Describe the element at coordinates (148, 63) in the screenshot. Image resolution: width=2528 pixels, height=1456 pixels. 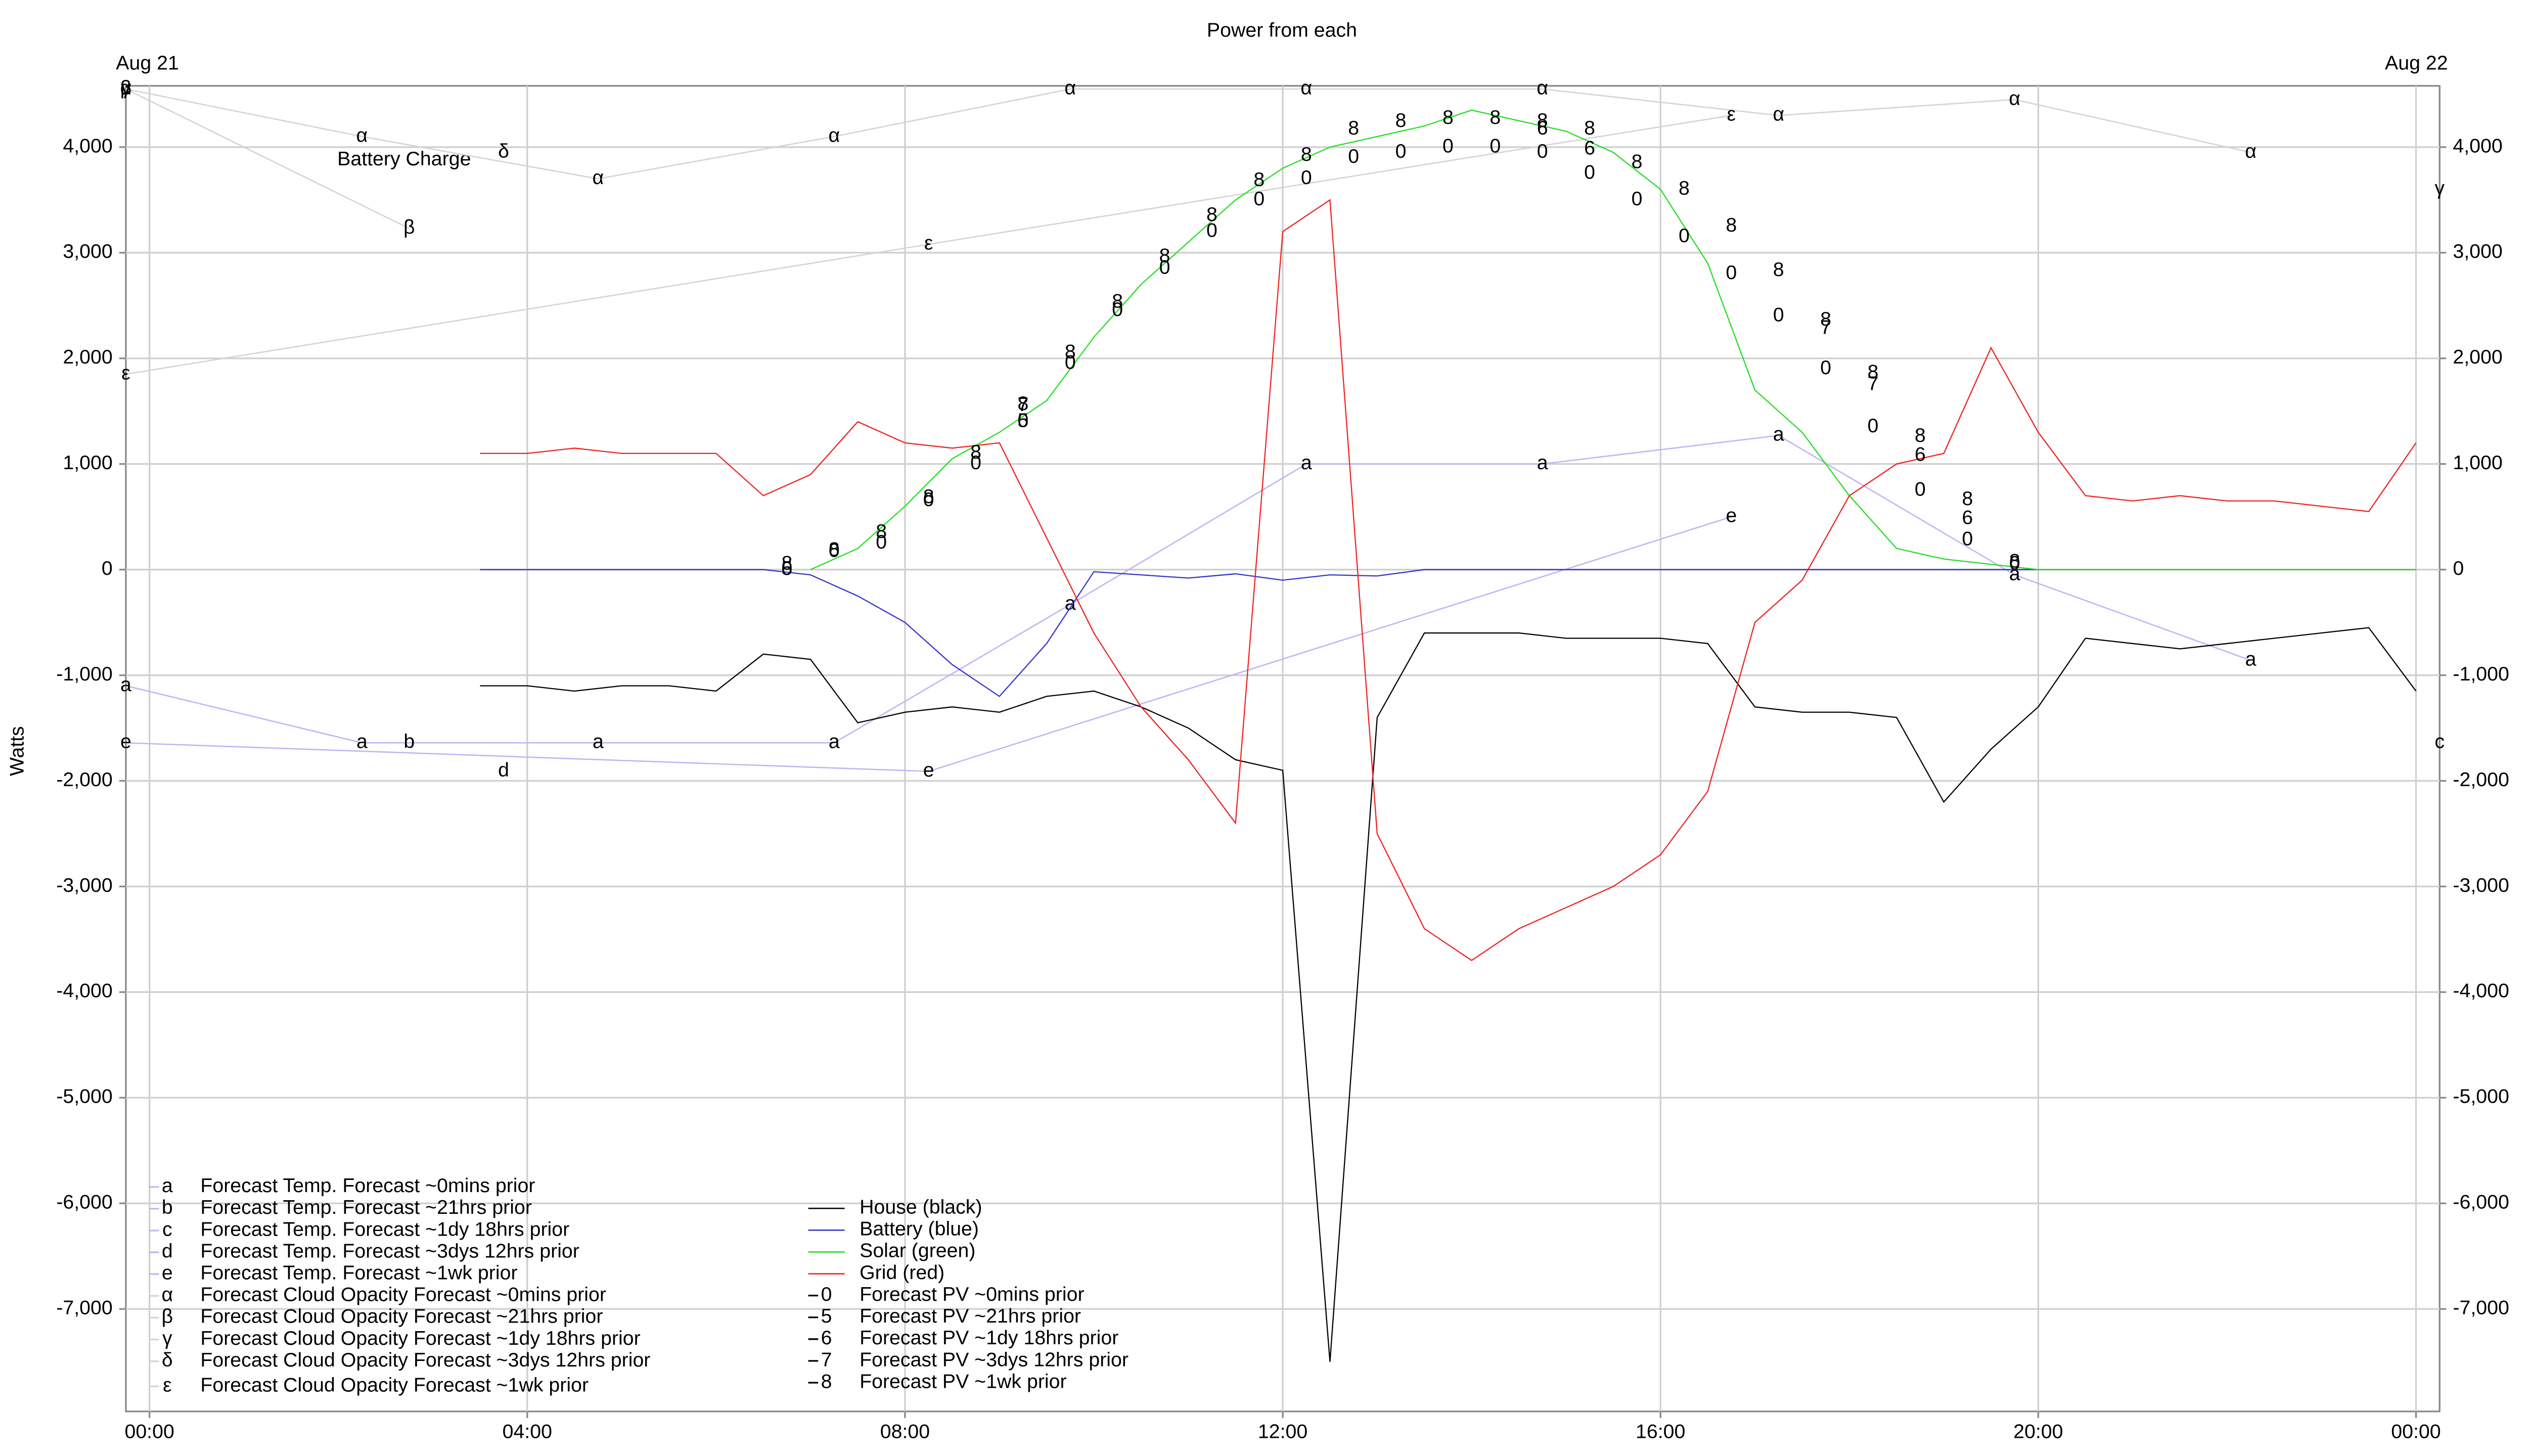
I see `date-label: Aug 21` at that location.